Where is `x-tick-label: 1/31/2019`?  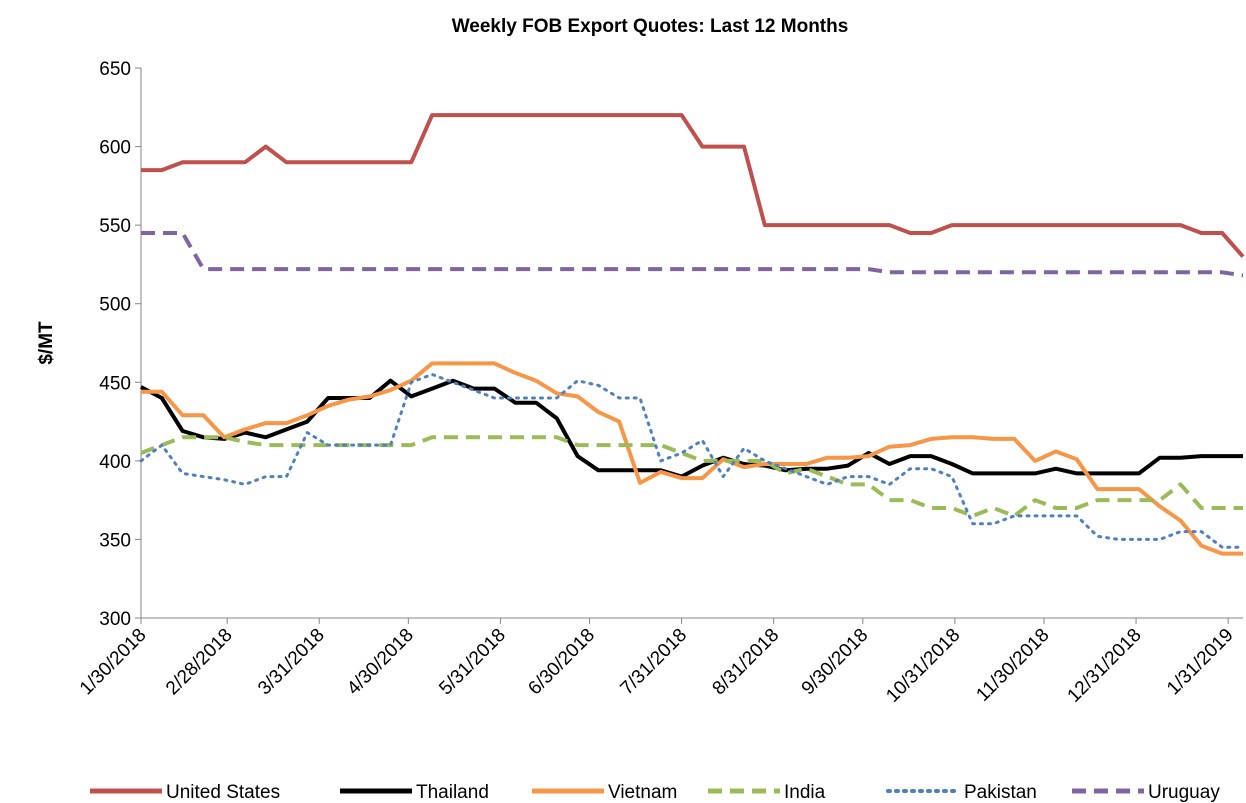
x-tick-label: 1/31/2019 is located at coordinates (1200, 662).